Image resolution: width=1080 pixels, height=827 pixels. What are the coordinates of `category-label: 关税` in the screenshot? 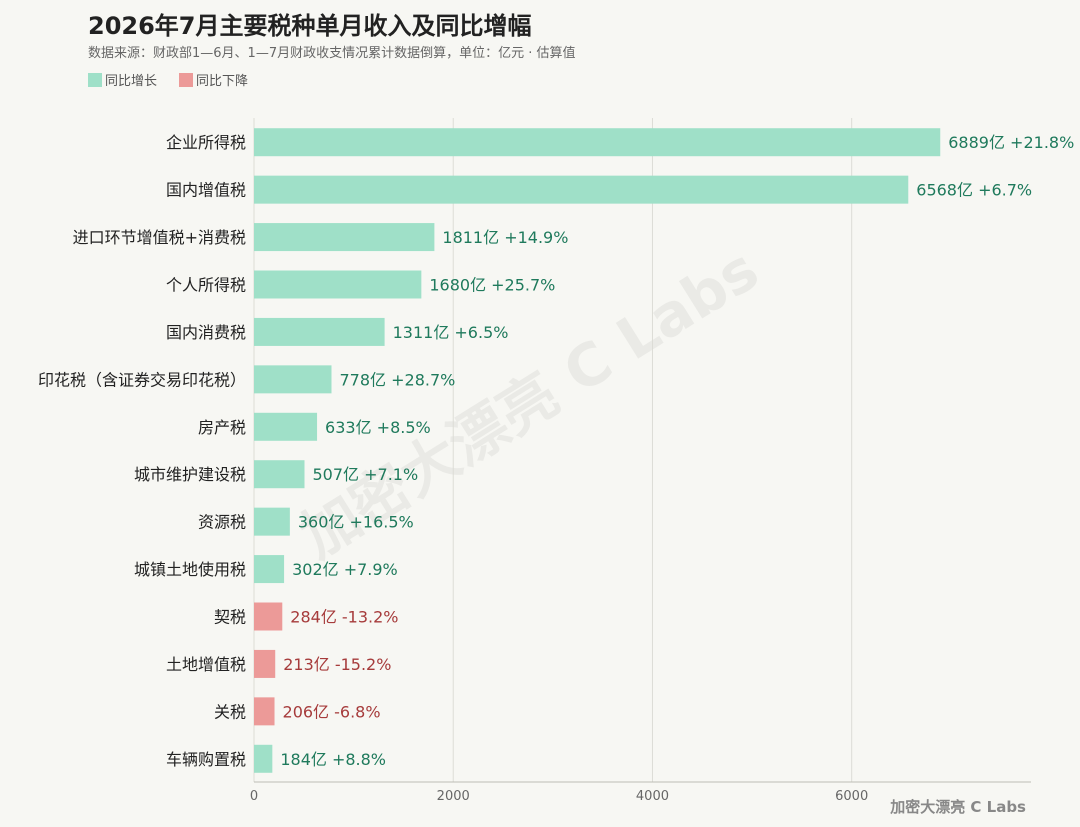 It's located at (230, 711).